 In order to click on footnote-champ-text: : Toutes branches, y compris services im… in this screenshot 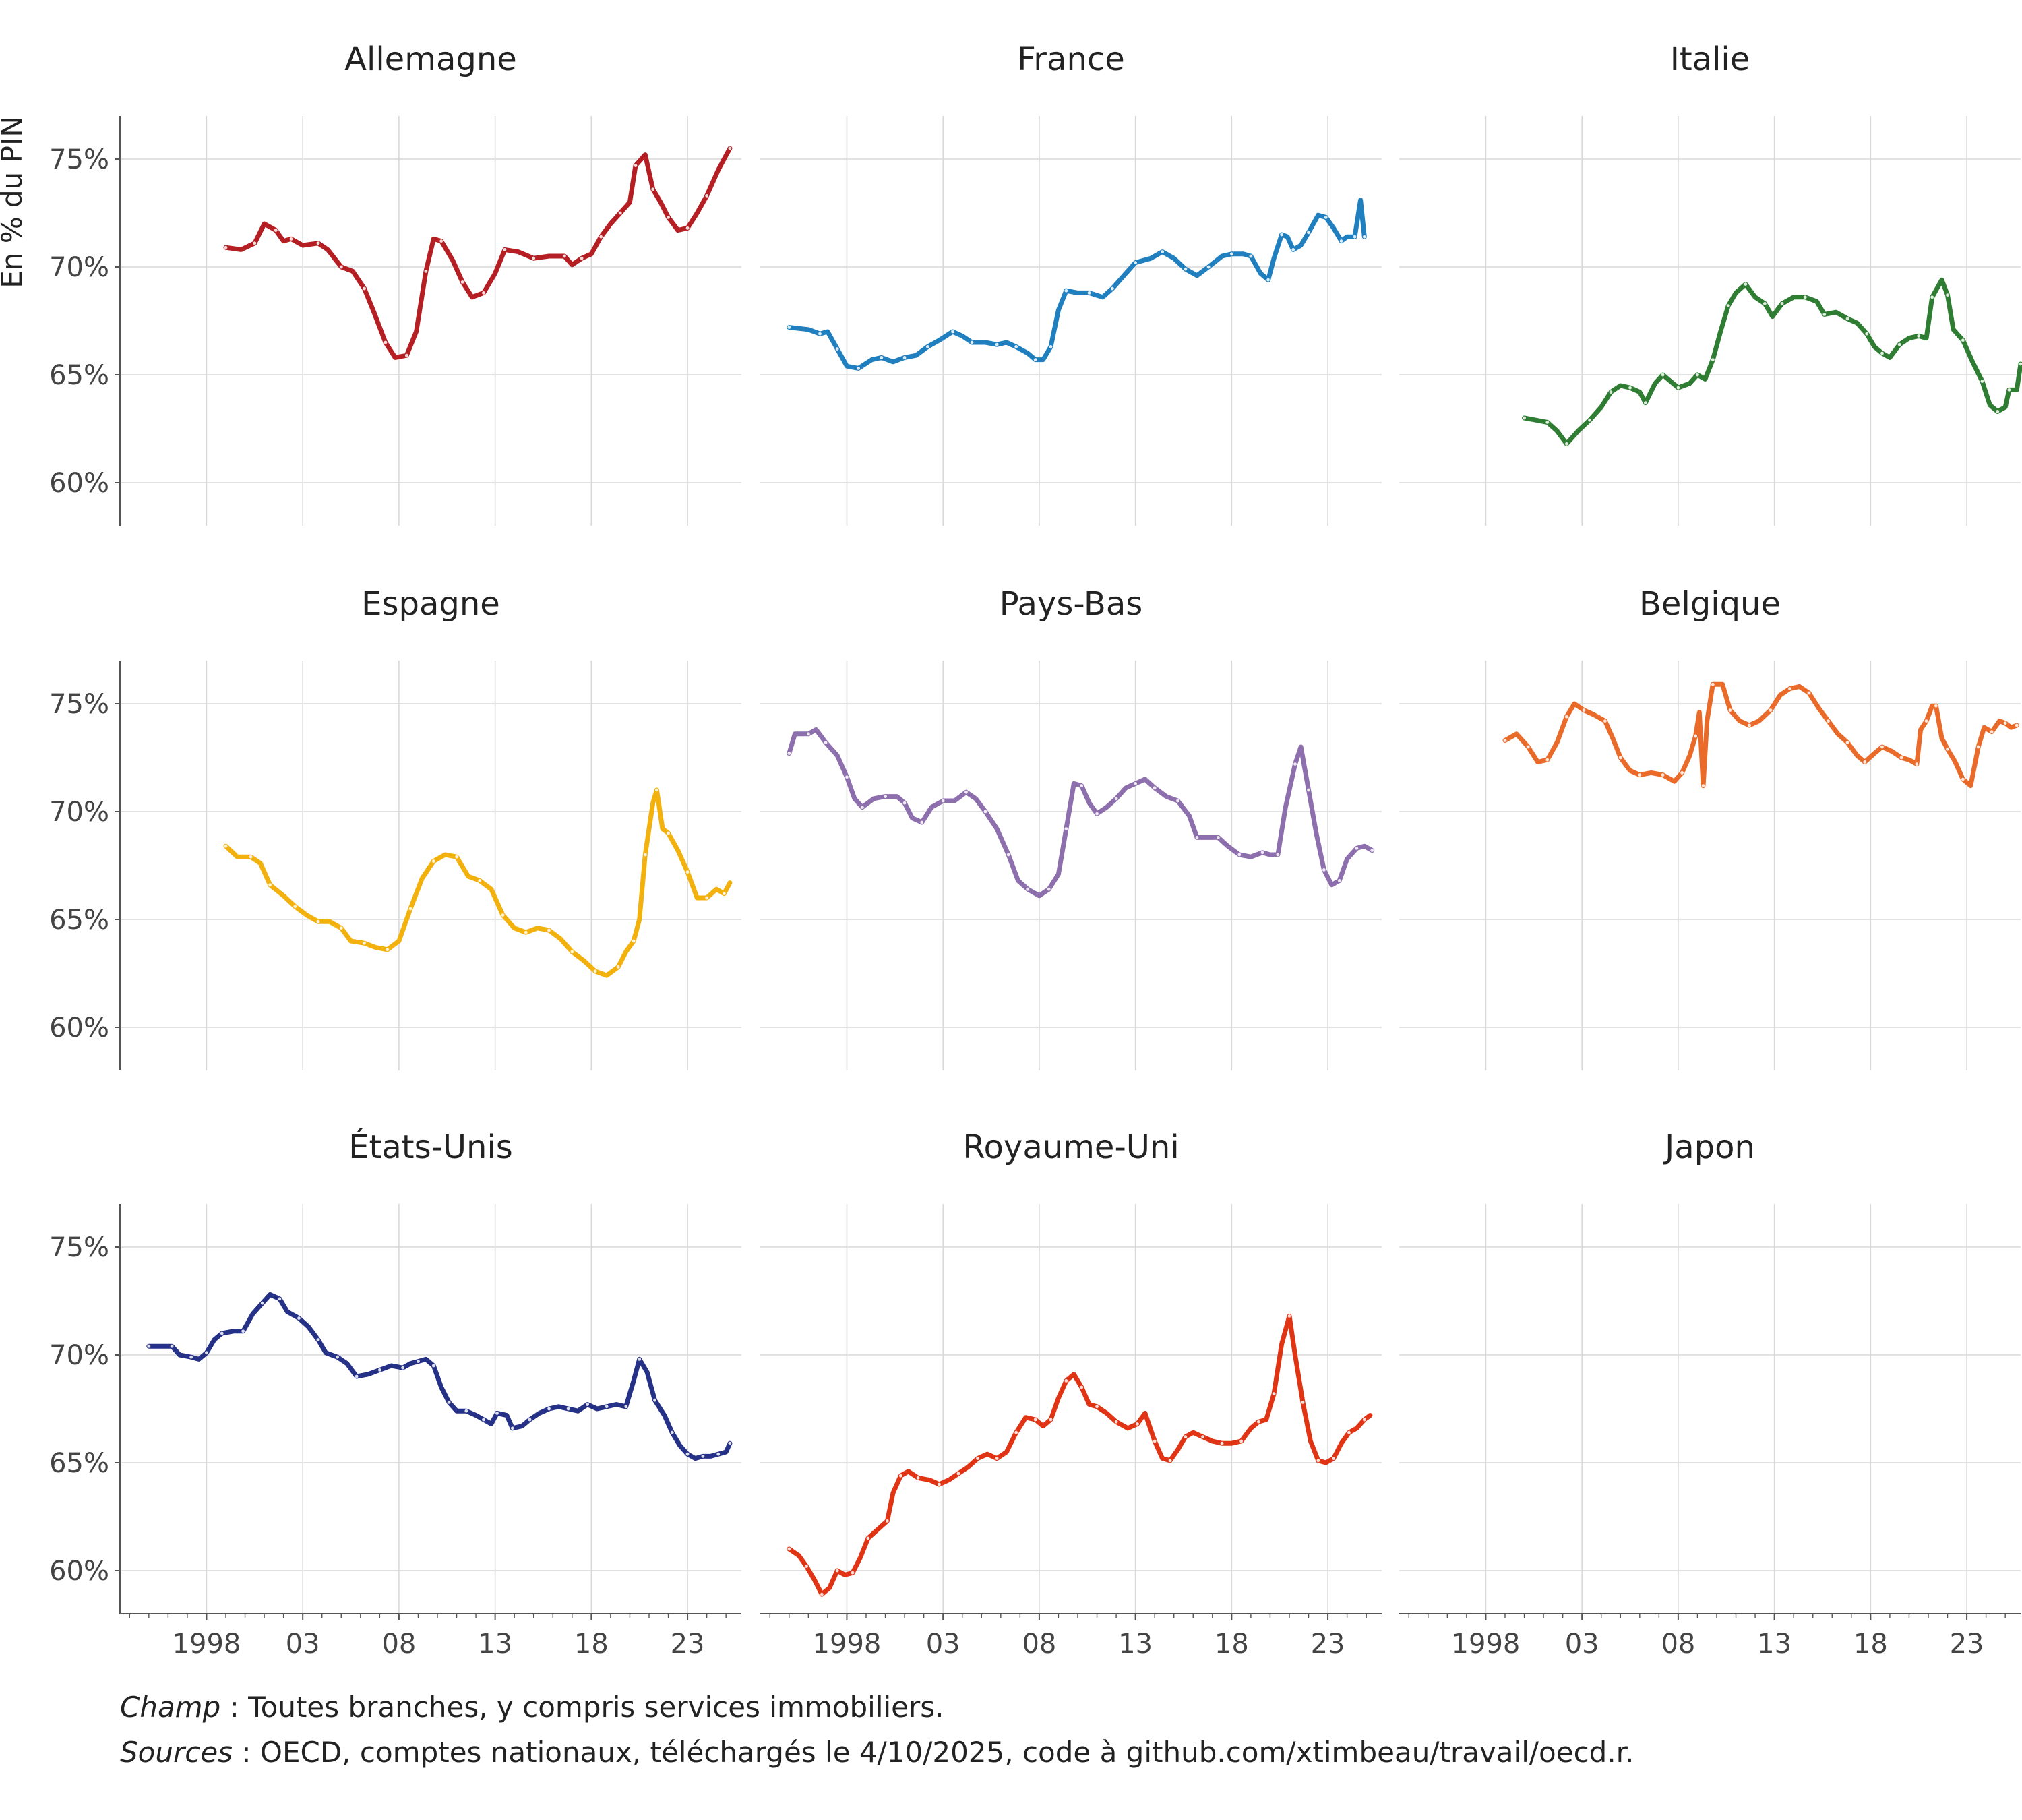, I will do `click(582, 1708)`.